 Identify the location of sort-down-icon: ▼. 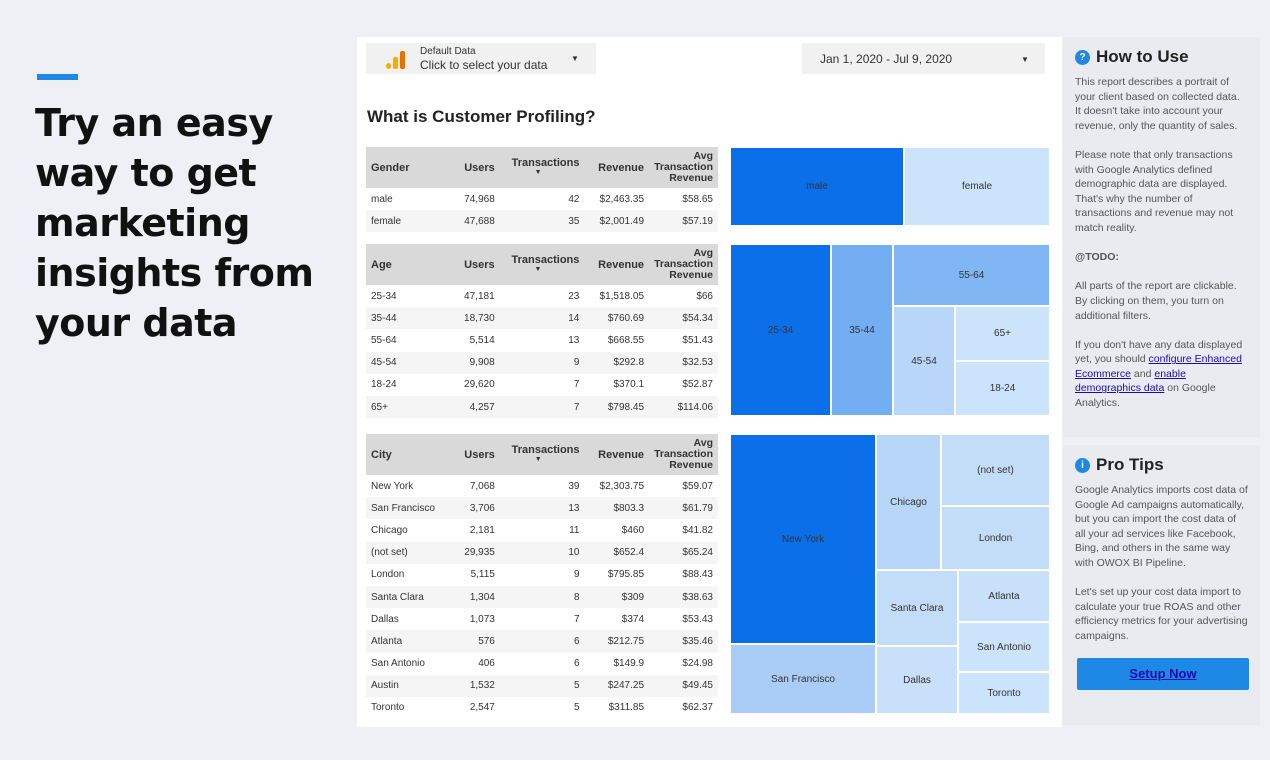
(538, 269).